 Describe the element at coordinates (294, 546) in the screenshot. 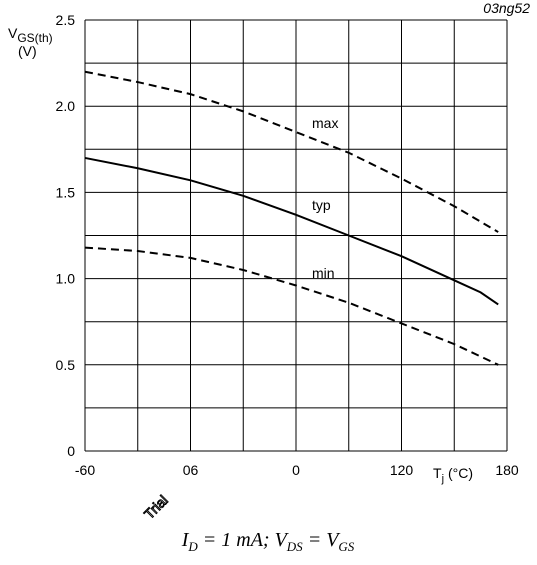

I see `cond-sub: DS` at that location.